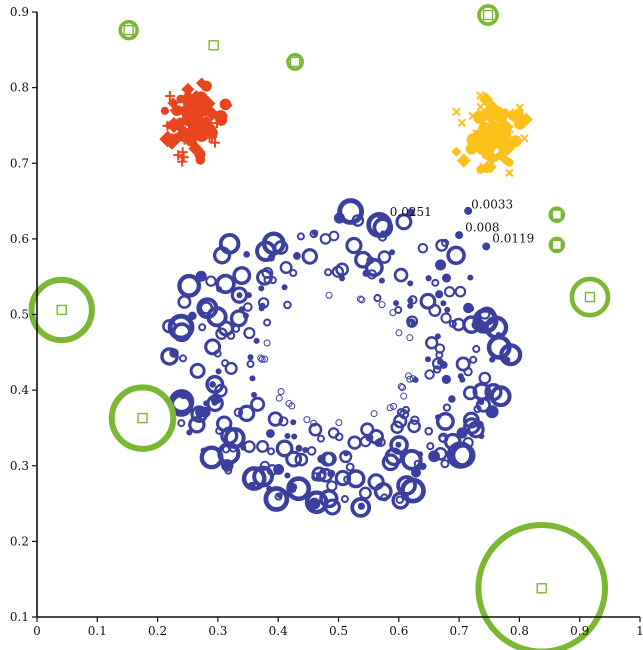 The image size is (643, 650). Describe the element at coordinates (19, 617) in the screenshot. I see `y-tick-label: 0.1` at that location.